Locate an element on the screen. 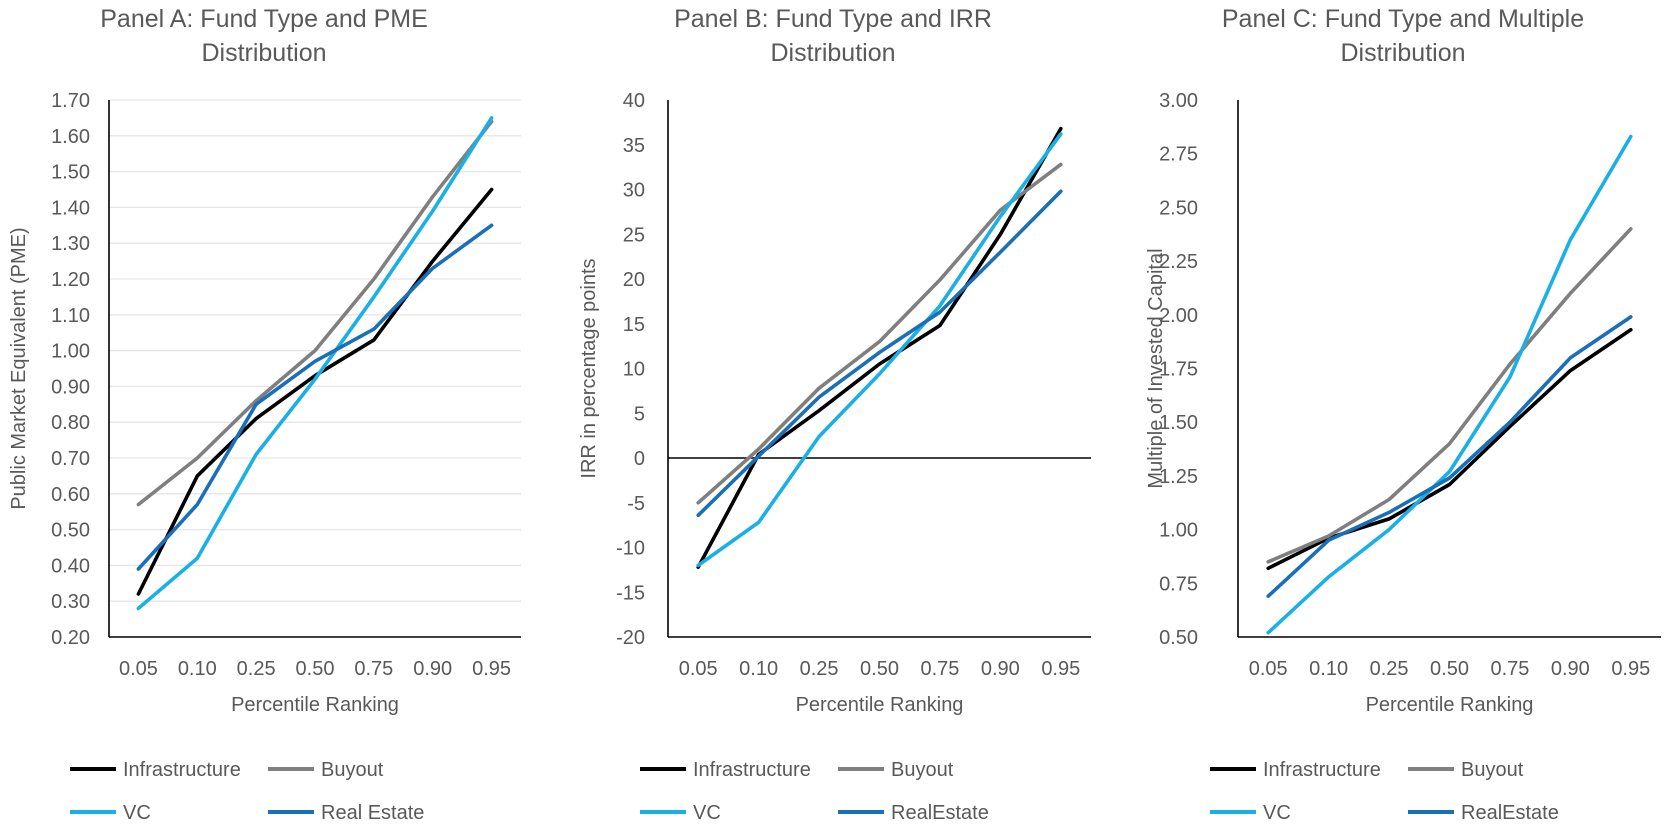 This screenshot has width=1667, height=828. y-tick-label: -10 is located at coordinates (630, 549).